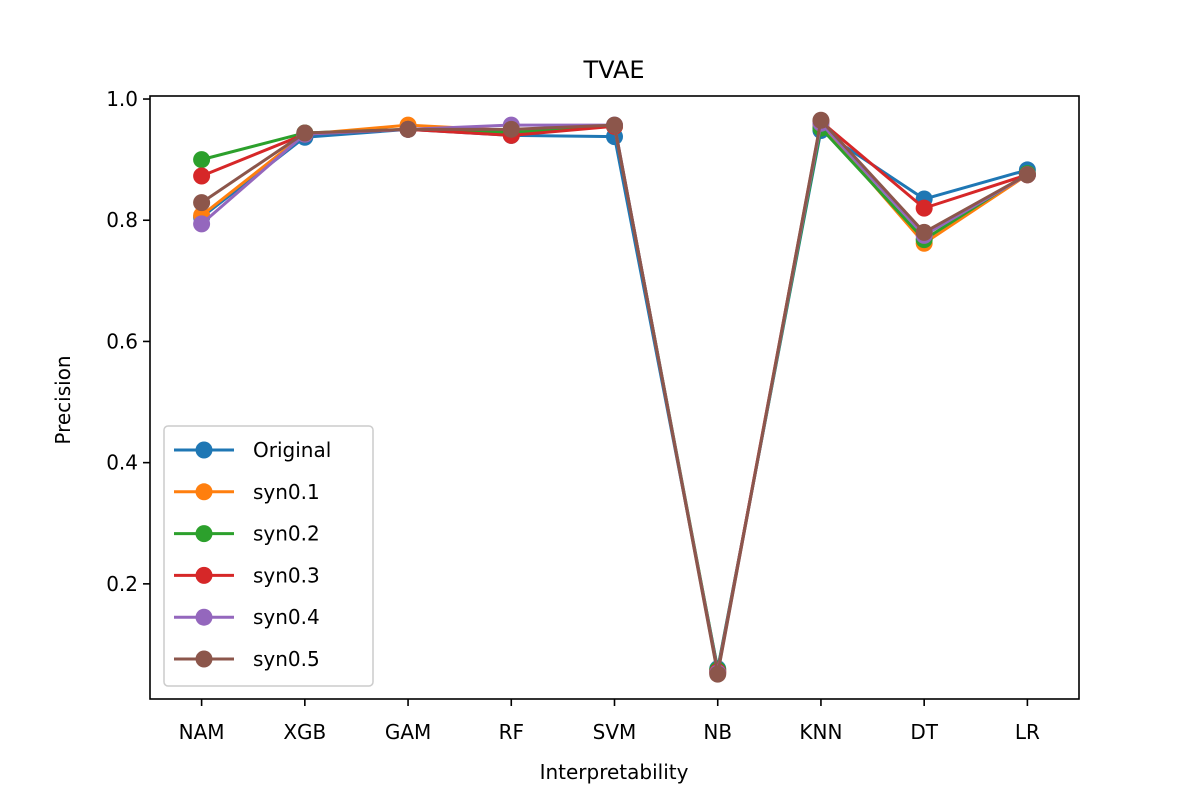 The image size is (1200, 800). What do you see at coordinates (286, 575) in the screenshot?
I see `legend-label: syn0.3` at bounding box center [286, 575].